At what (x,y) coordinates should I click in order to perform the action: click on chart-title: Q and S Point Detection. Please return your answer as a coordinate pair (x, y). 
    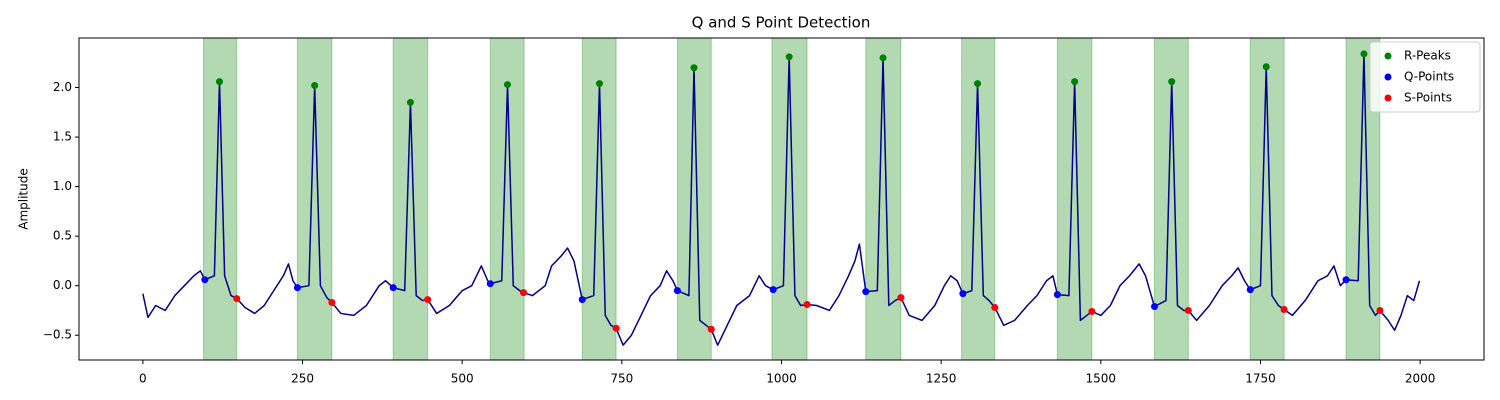
    Looking at the image, I should click on (781, 23).